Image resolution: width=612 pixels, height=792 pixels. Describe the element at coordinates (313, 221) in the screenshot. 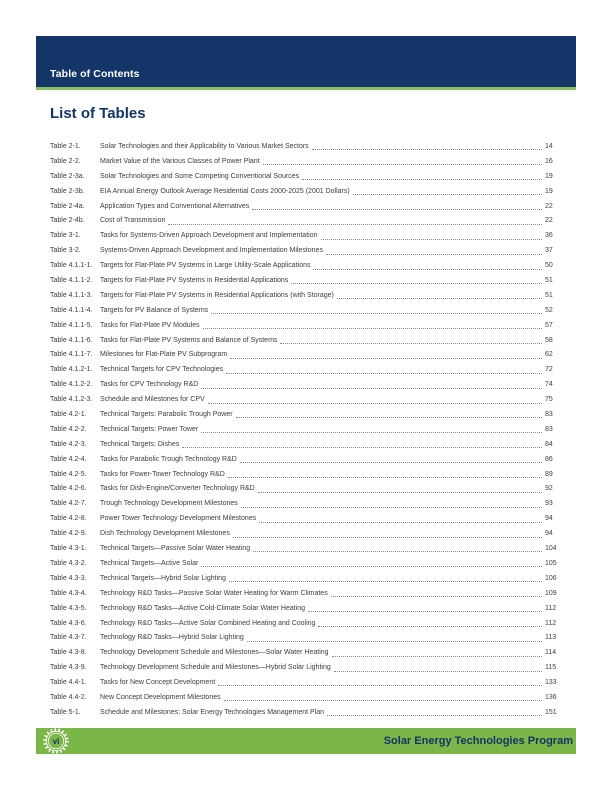

I see `toc-entry-row: Table 2-4b. Cost of Transmission 22` at that location.